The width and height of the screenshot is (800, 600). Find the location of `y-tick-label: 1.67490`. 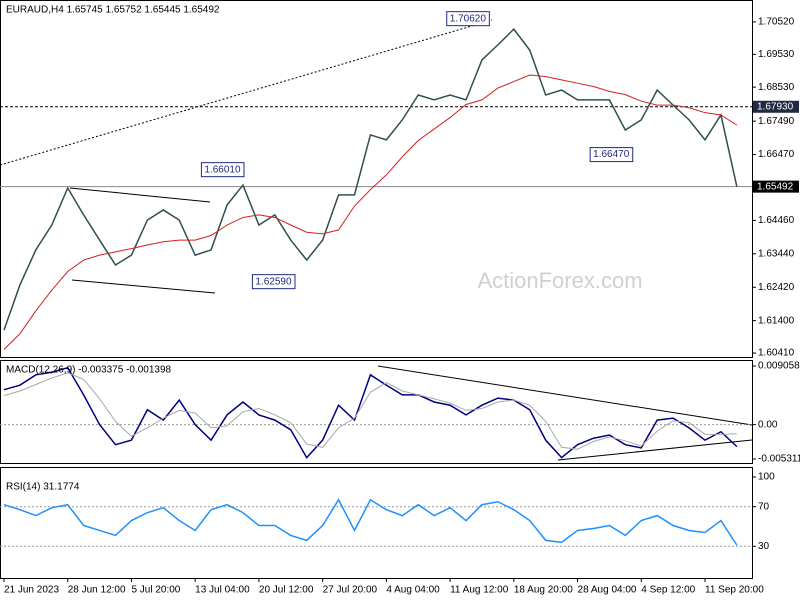

y-tick-label: 1.67490 is located at coordinates (776, 121).